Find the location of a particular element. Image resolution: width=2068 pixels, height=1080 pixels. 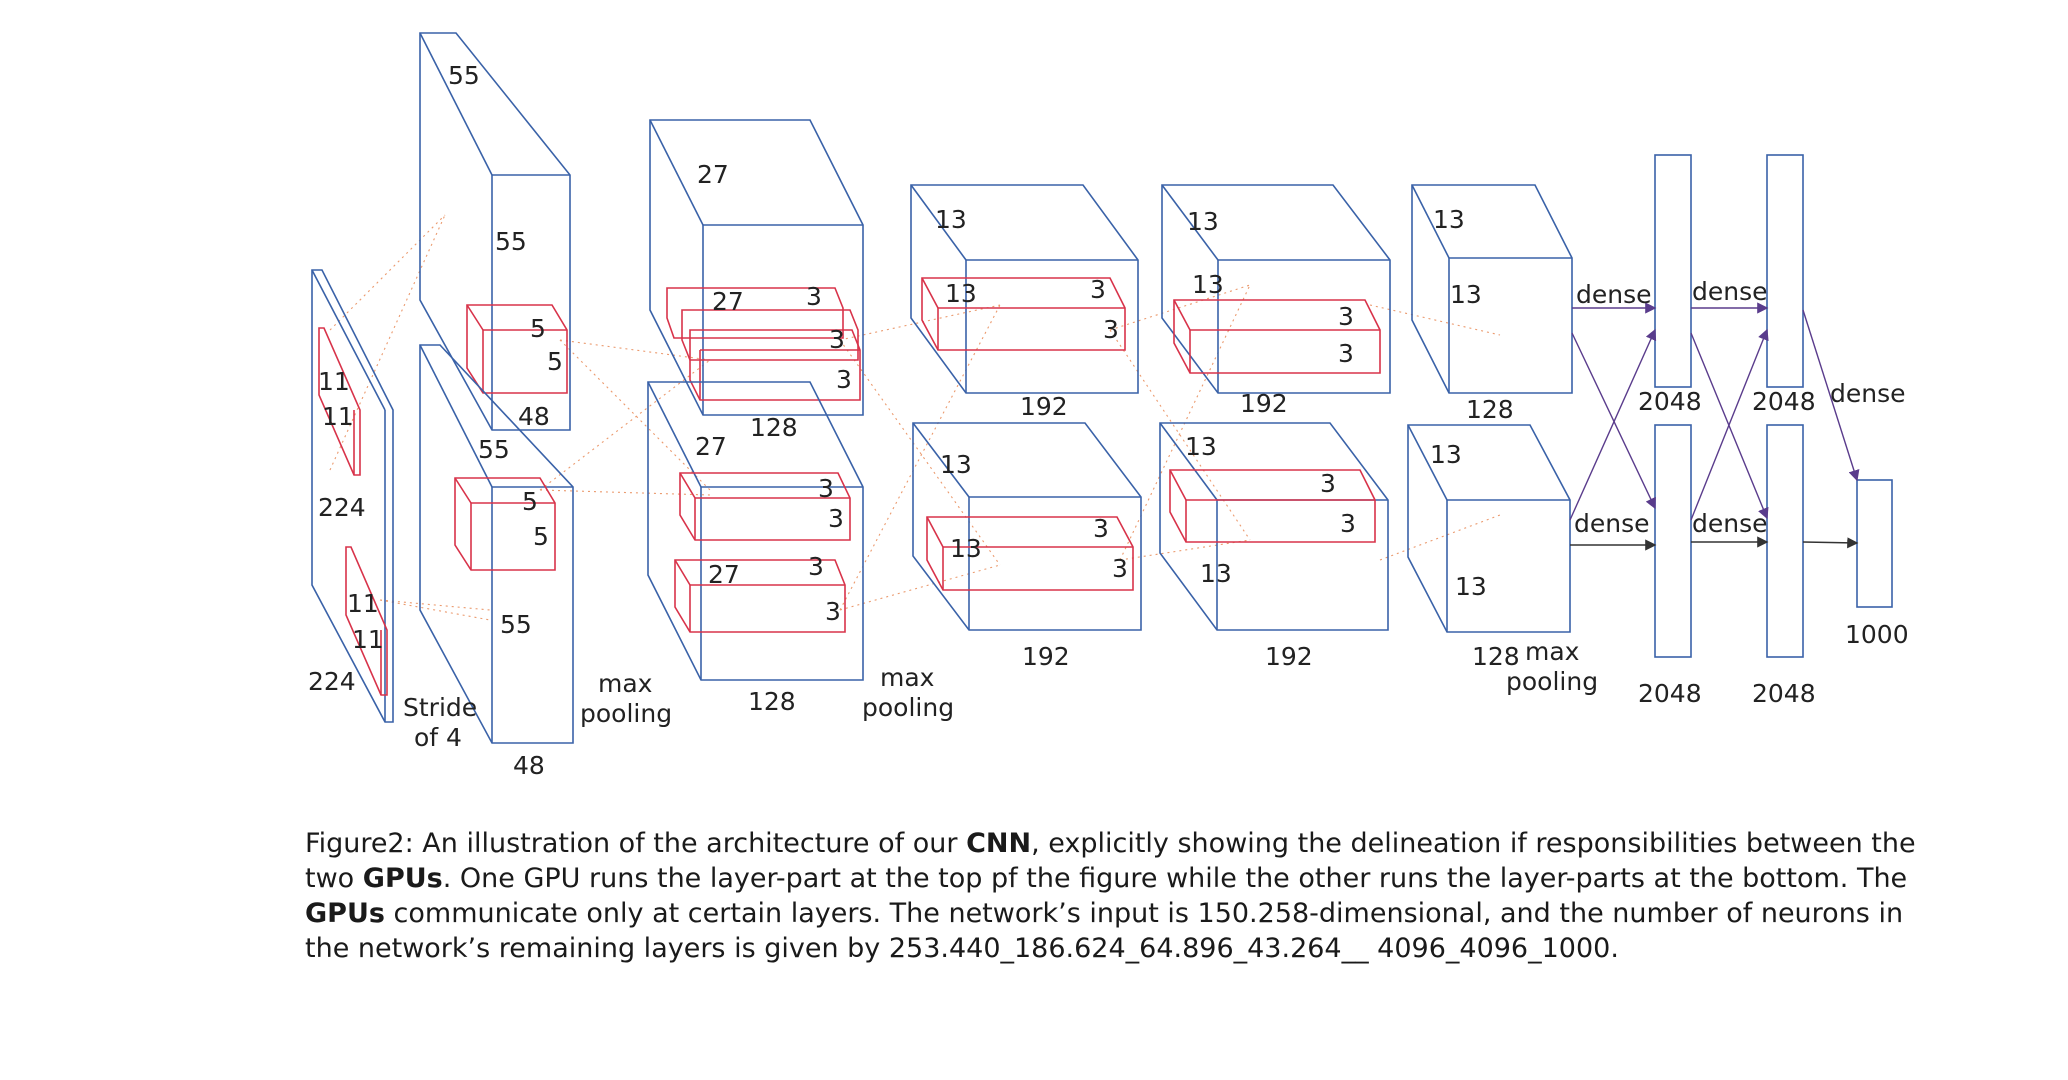

conv4-bottom-width: 192 is located at coordinates (1289, 656).